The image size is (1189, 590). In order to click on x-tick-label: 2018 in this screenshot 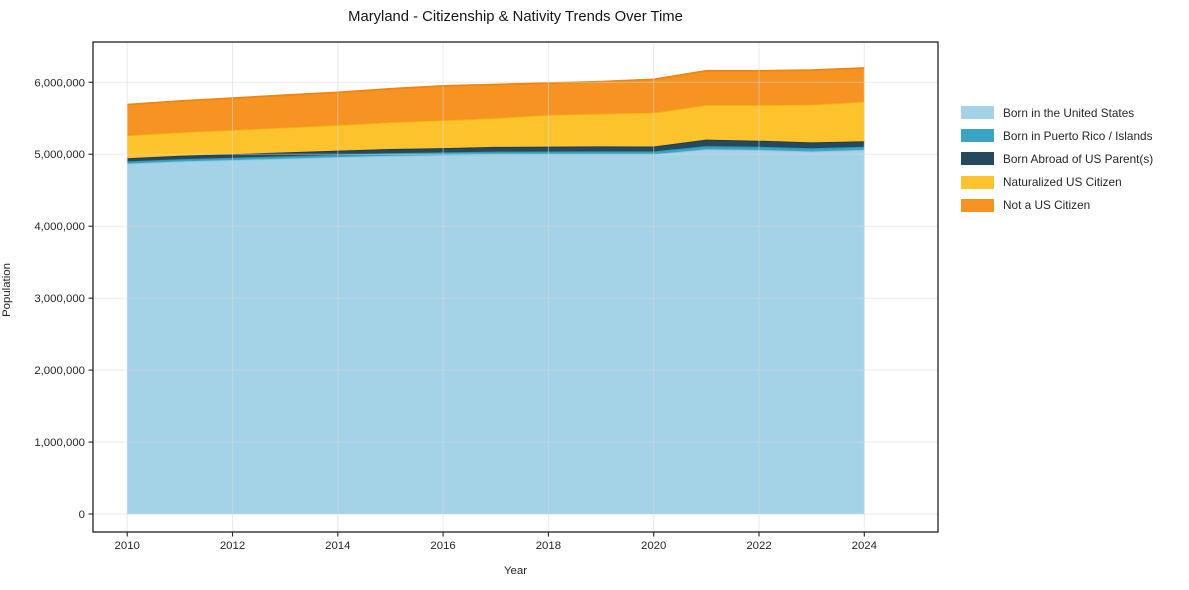, I will do `click(548, 546)`.